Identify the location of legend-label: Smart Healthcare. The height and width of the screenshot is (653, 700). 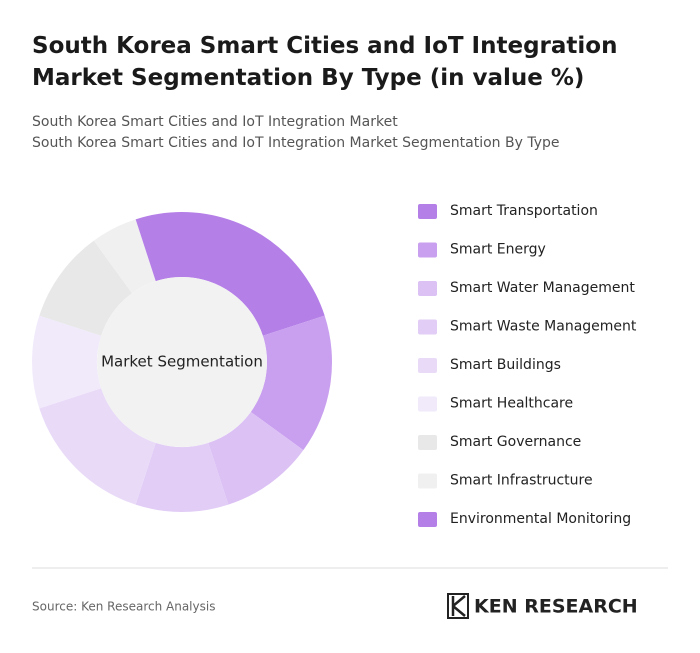
(511, 404).